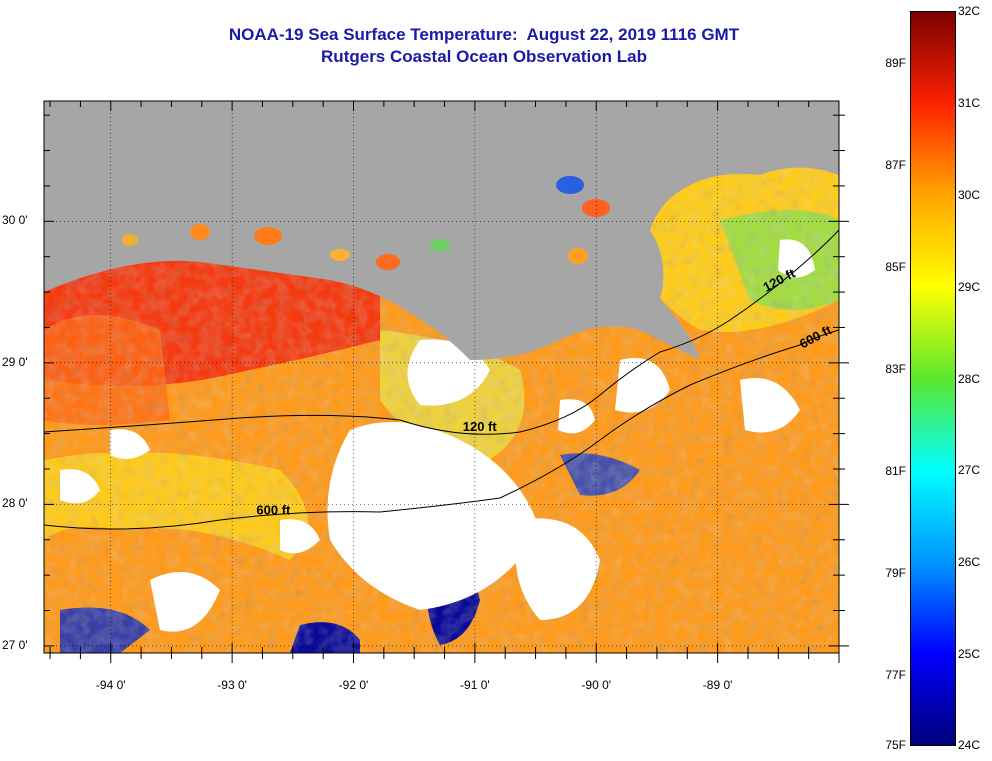  I want to click on latitude-label: 30 0', so click(15, 220).